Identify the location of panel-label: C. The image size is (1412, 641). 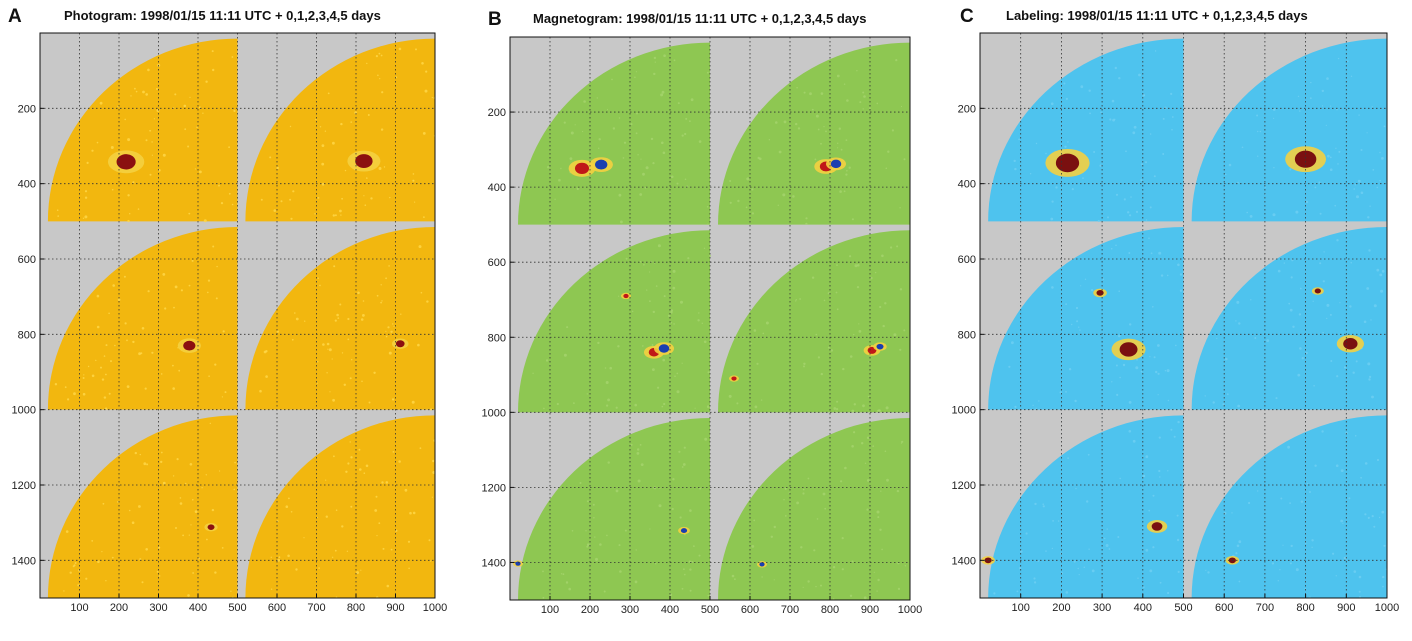
(967, 16).